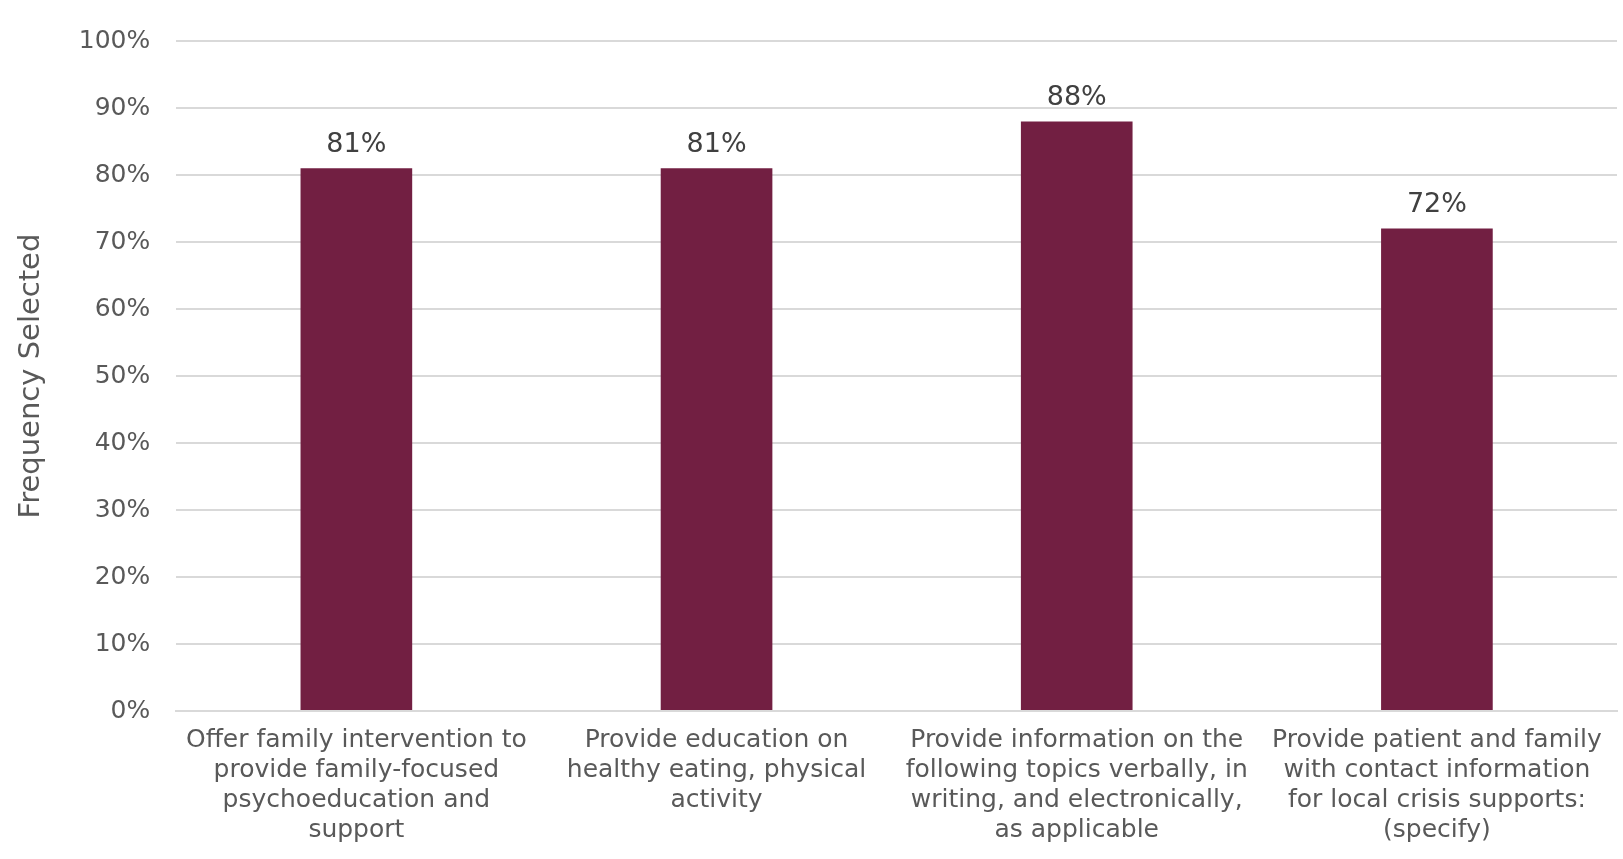 This screenshot has height=859, width=1623. I want to click on data-label: 88%, so click(1076, 95).